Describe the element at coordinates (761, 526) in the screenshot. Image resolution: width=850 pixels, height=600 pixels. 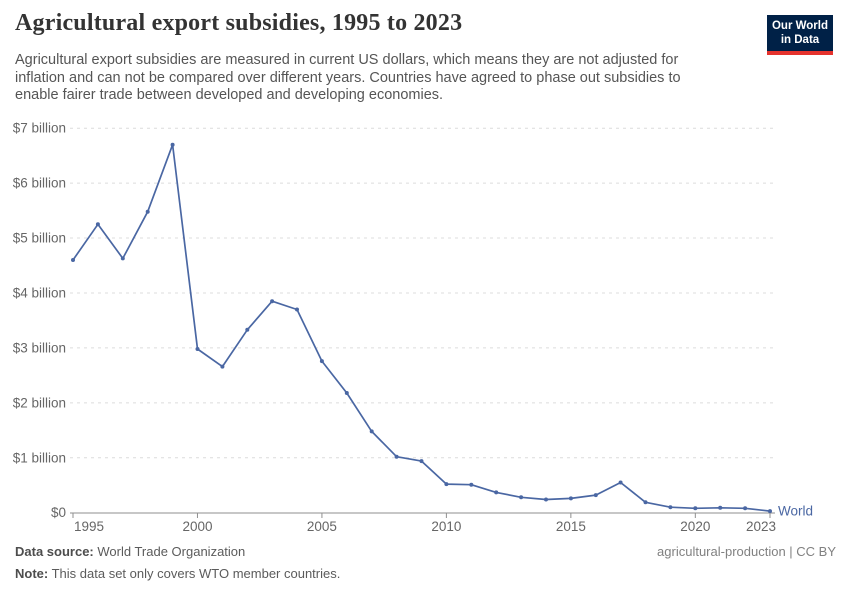
I see `x-axis-tick-label: 2023` at that location.